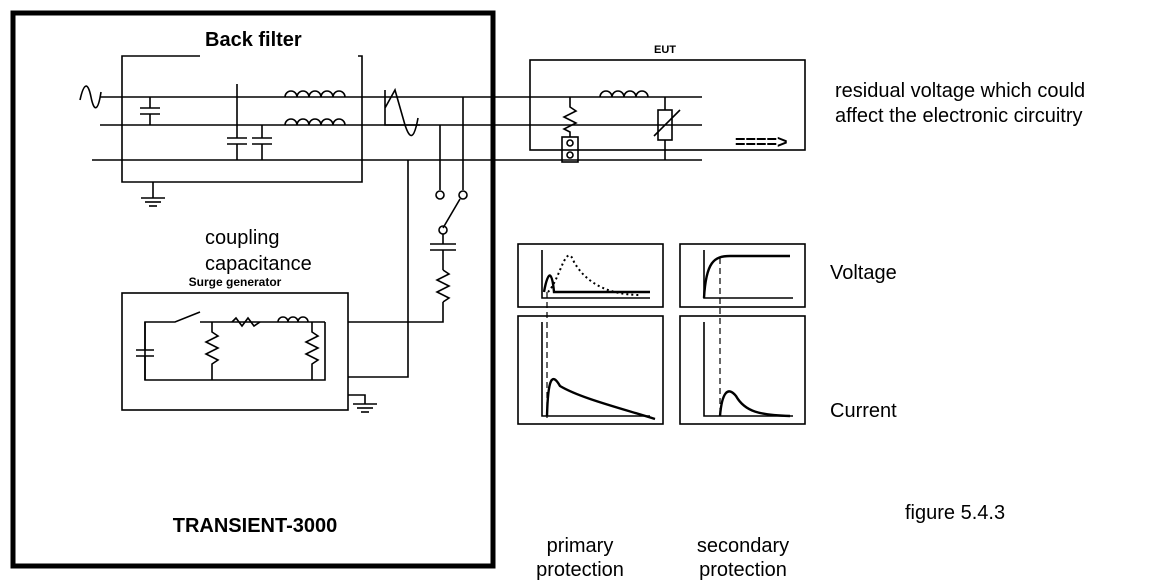  Describe the element at coordinates (255, 526) in the screenshot. I see `device-label: TRANSIENT-3000` at that location.